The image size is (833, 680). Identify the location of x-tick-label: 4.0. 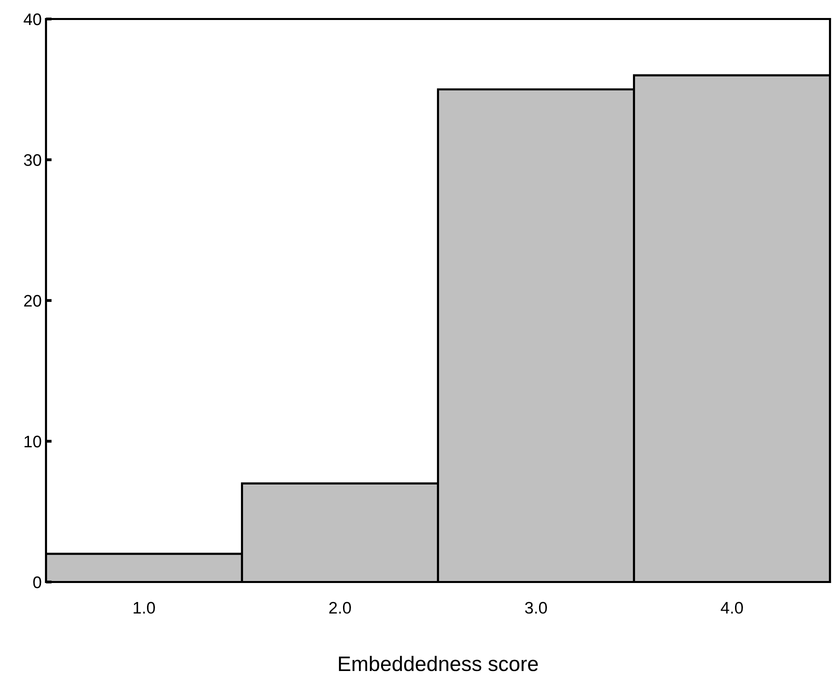
(731, 608).